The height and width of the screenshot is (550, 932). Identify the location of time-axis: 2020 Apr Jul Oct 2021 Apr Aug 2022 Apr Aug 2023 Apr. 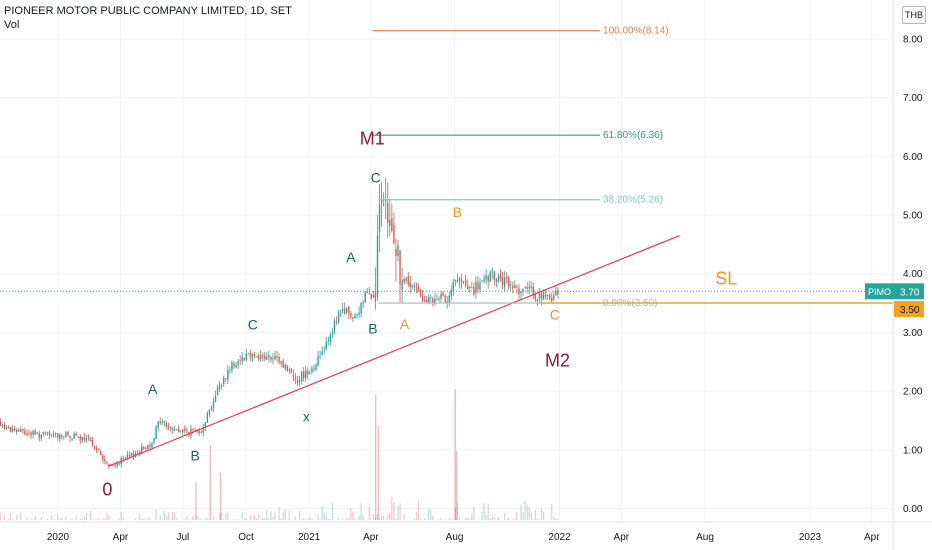
(466, 532).